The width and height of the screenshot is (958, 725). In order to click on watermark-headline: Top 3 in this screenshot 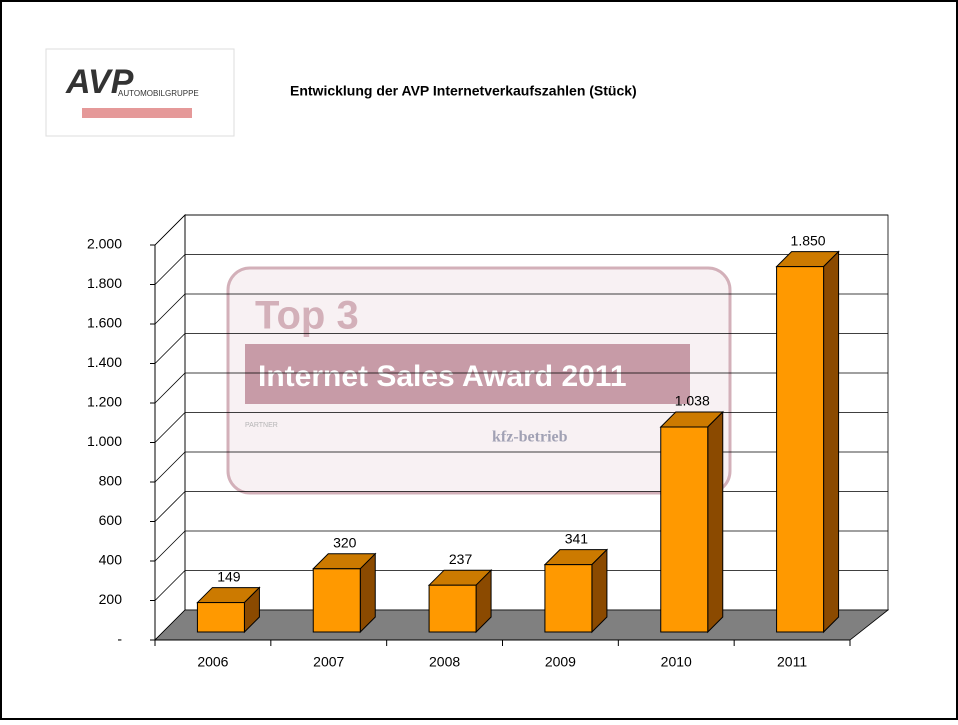, I will do `click(307, 316)`.